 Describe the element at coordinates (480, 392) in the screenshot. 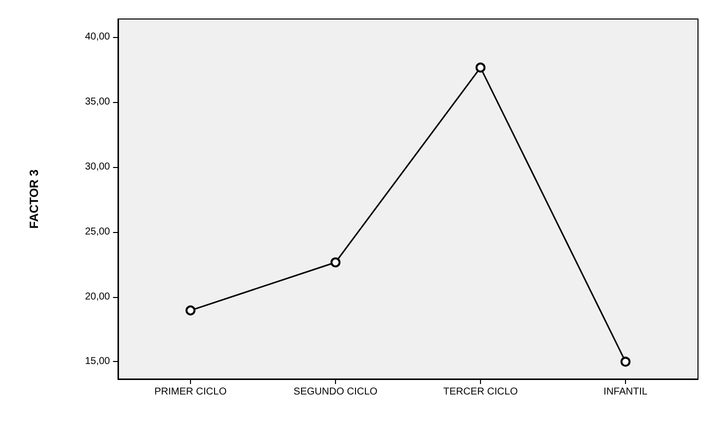

I see `x-tick-label: TERCER CICLO` at that location.